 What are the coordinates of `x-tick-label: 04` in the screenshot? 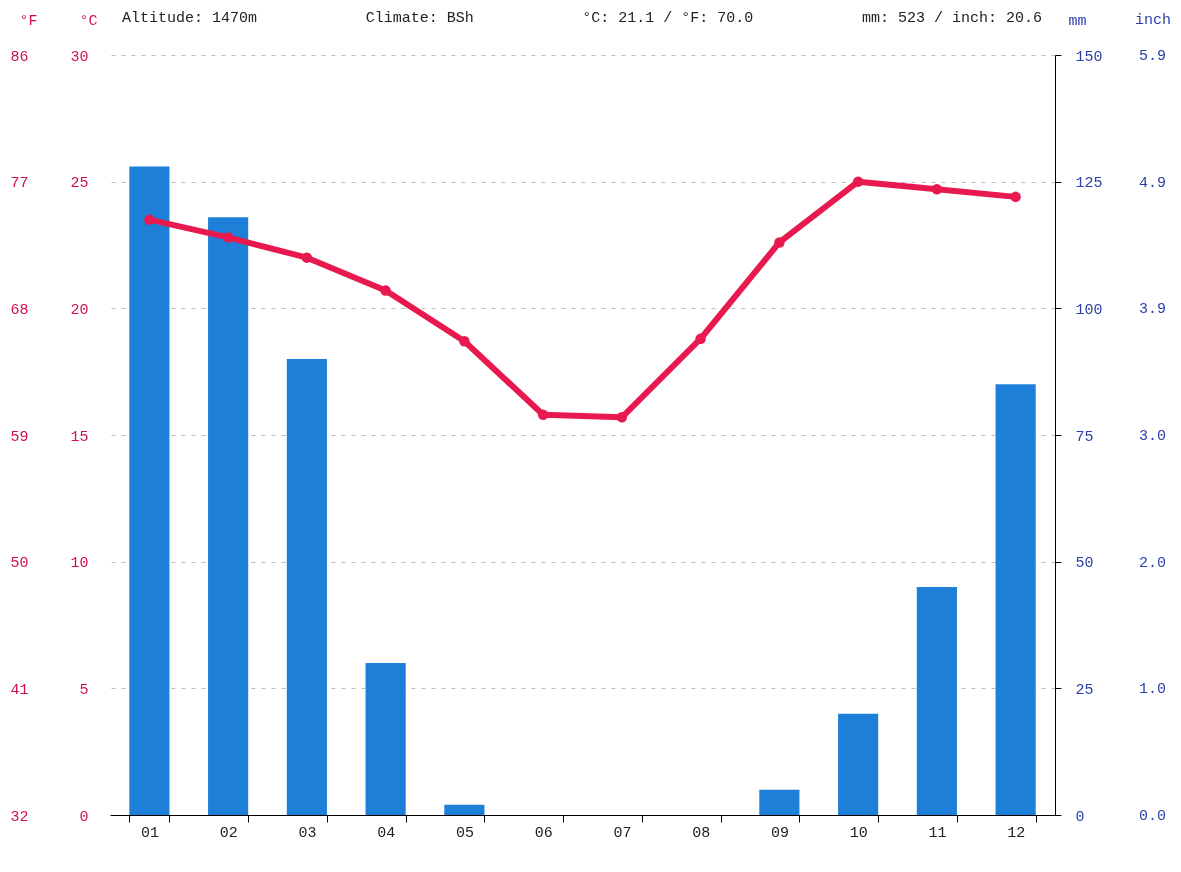 It's located at (386, 833).